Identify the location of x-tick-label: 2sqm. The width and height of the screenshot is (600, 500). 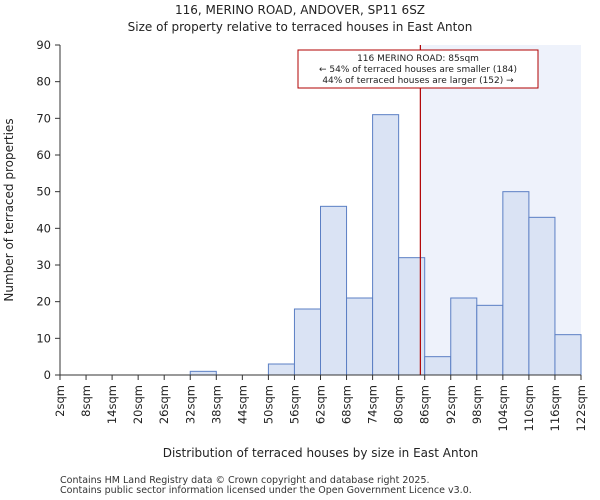
(60, 401).